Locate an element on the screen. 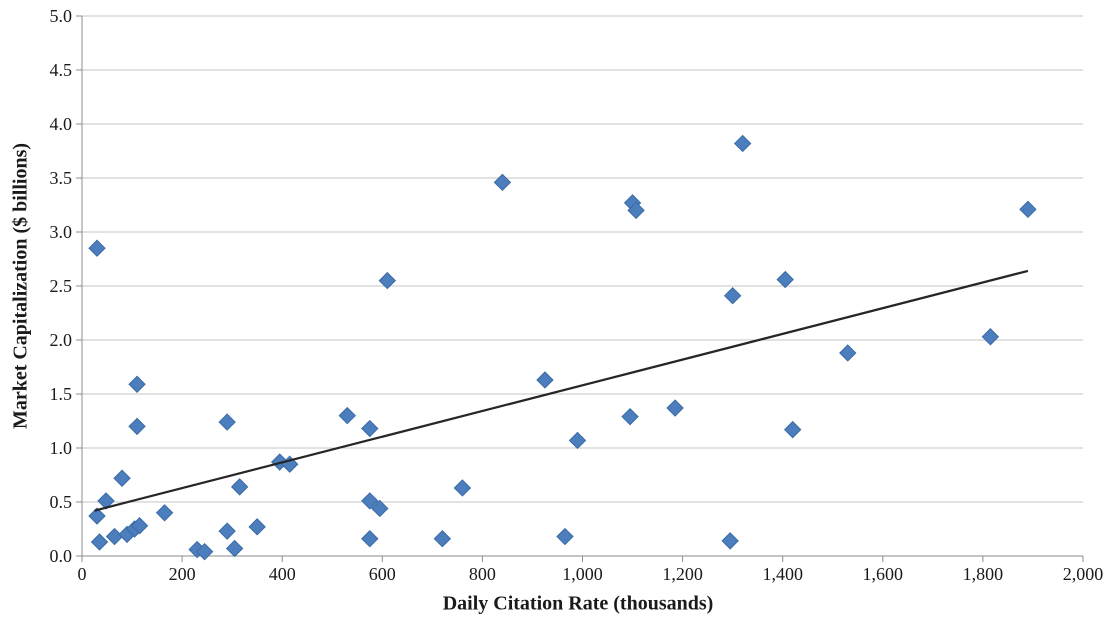 This screenshot has height=630, width=1110. y-tick-label: 0.0 is located at coordinates (61, 556).